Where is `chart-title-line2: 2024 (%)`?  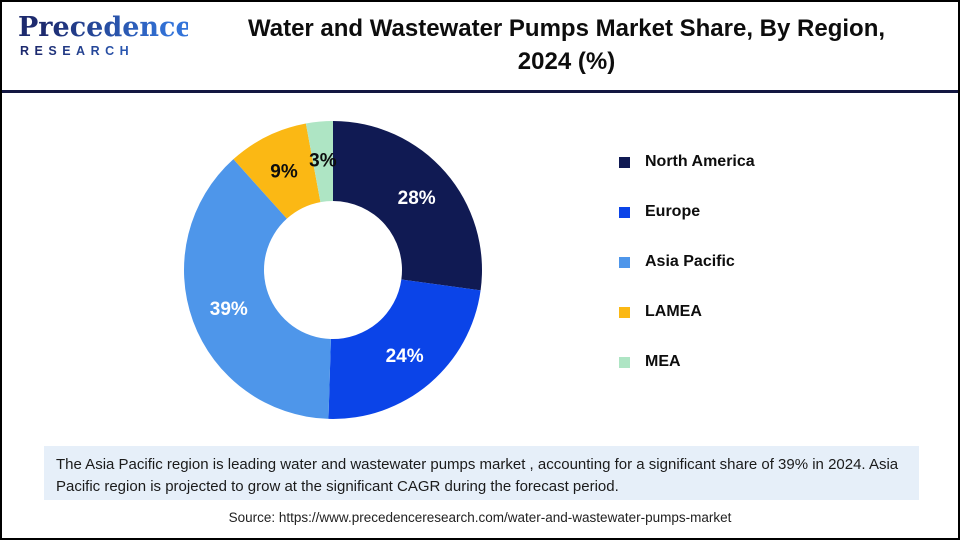
chart-title-line2: 2024 (%) is located at coordinates (566, 61).